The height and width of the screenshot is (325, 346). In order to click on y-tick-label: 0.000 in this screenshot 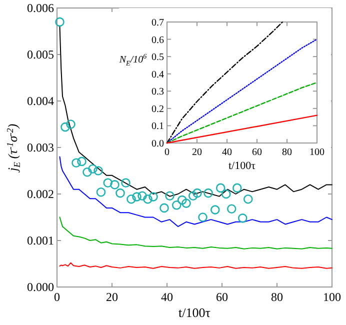, I will do `click(40, 287)`.